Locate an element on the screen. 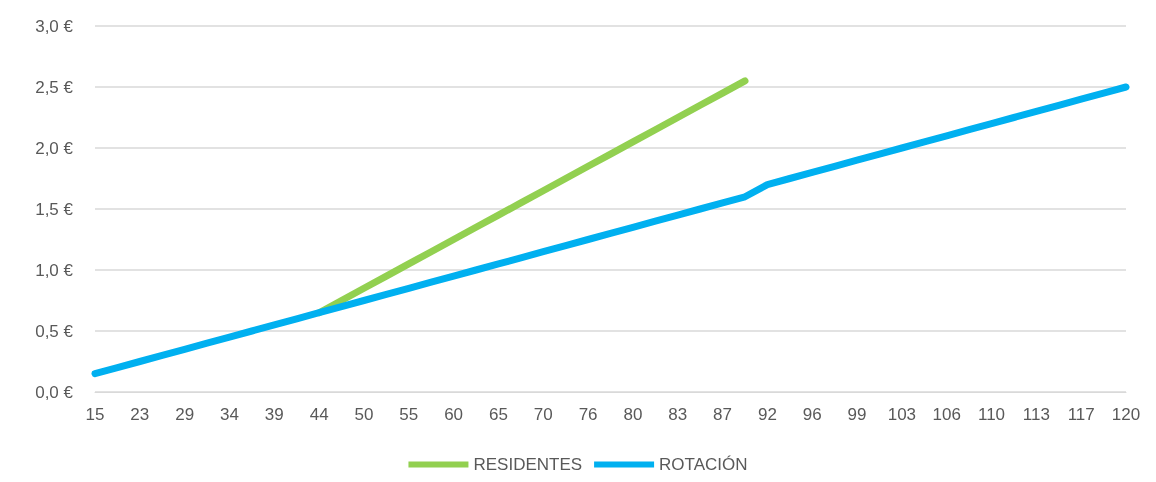 The image size is (1156, 482). x-tick-label: 34 is located at coordinates (229, 414).